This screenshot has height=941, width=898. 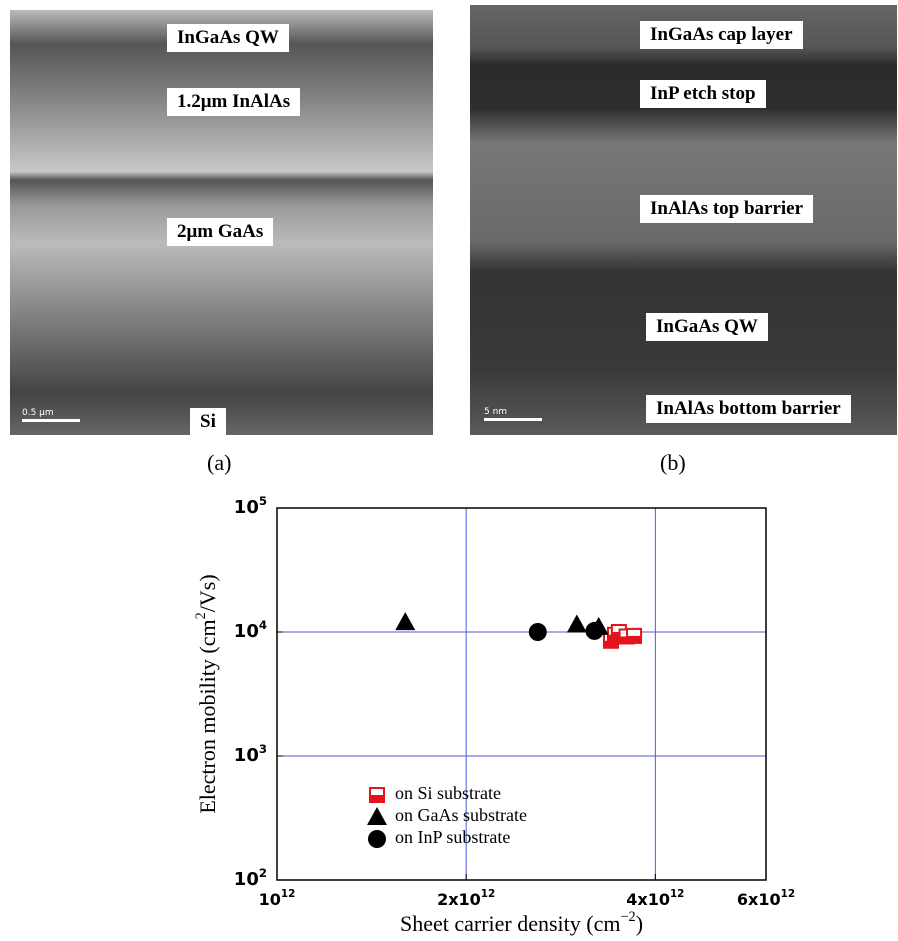 What do you see at coordinates (748, 409) in the screenshot?
I see `layer-label: InAlAs bottom barrier` at bounding box center [748, 409].